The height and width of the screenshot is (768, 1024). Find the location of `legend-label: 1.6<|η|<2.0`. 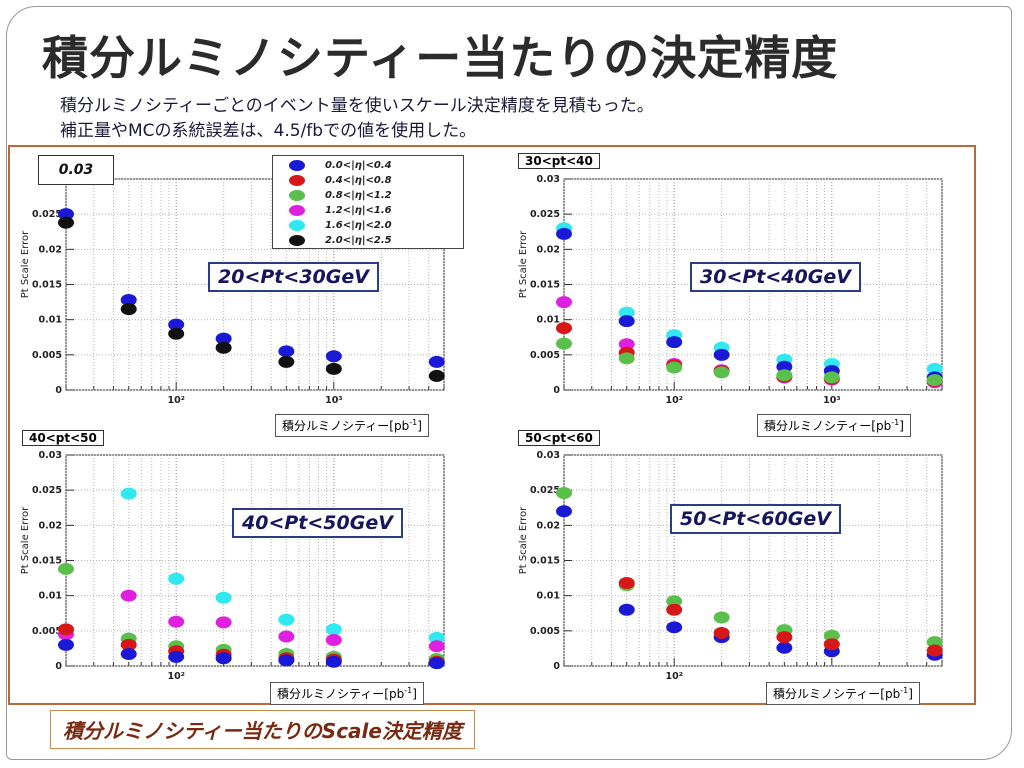

legend-label: 1.6<|η|<2.0 is located at coordinates (358, 225).